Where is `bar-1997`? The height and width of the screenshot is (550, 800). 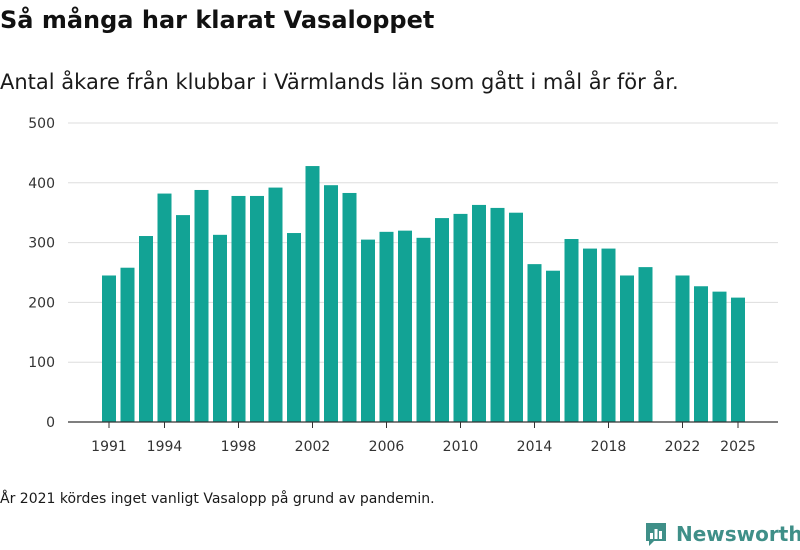
bar-1997 is located at coordinates (220, 328).